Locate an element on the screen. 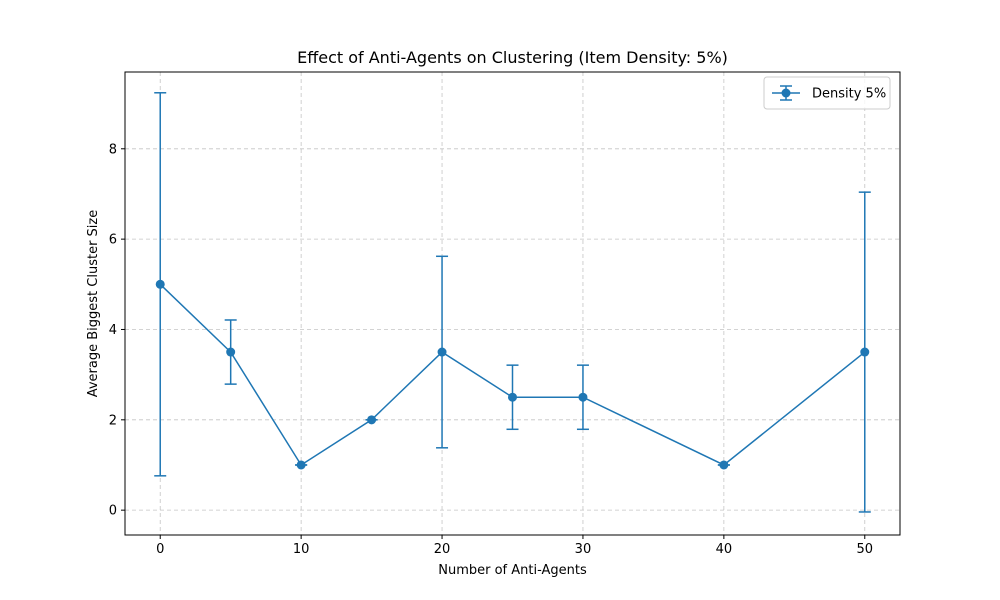  legend-point is located at coordinates (786, 93).